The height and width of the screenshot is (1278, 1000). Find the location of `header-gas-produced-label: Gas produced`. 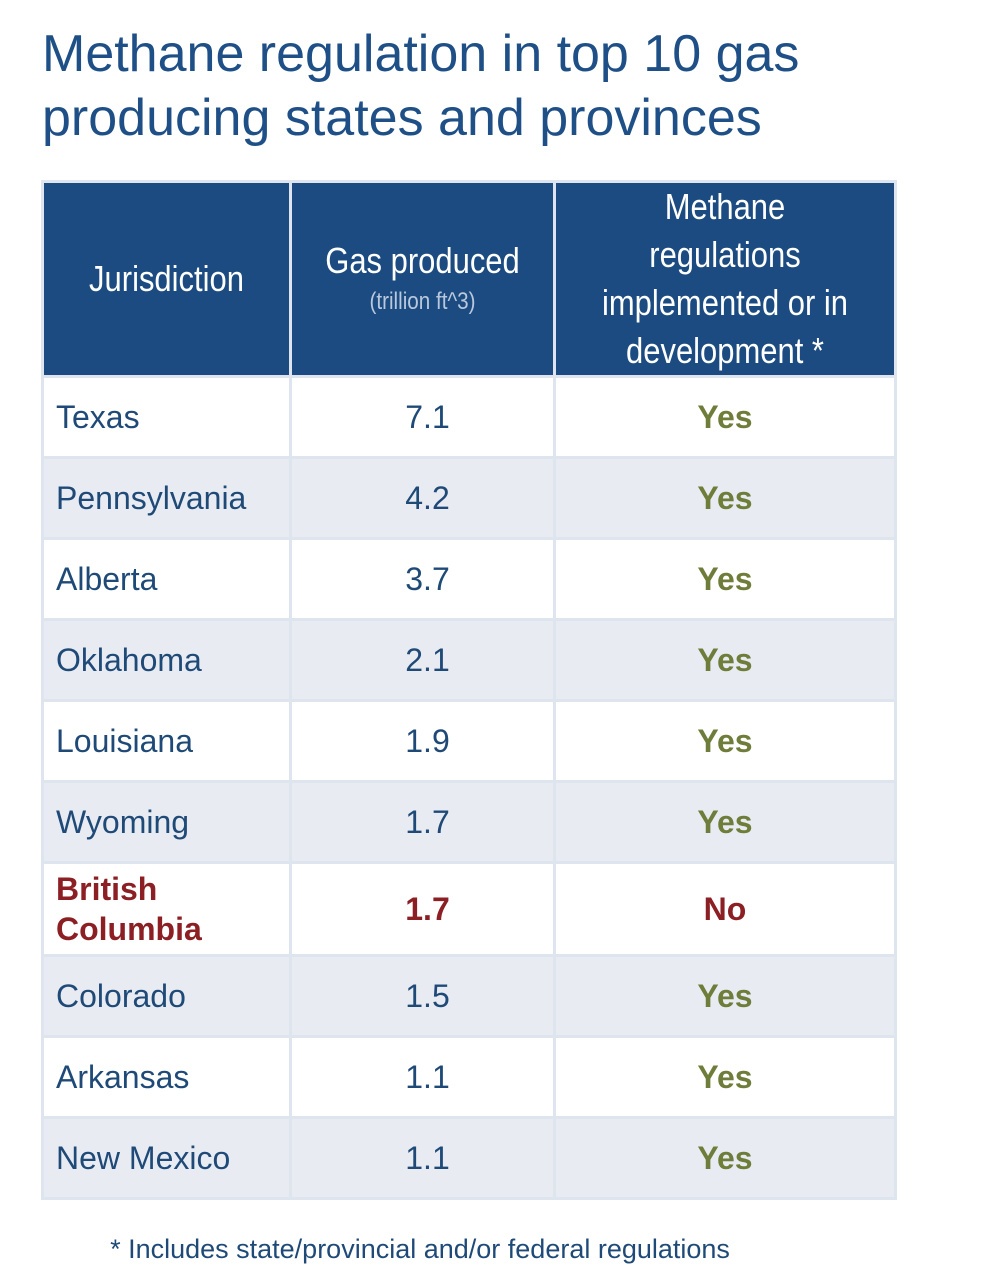

header-gas-produced-label: Gas produced is located at coordinates (422, 260).